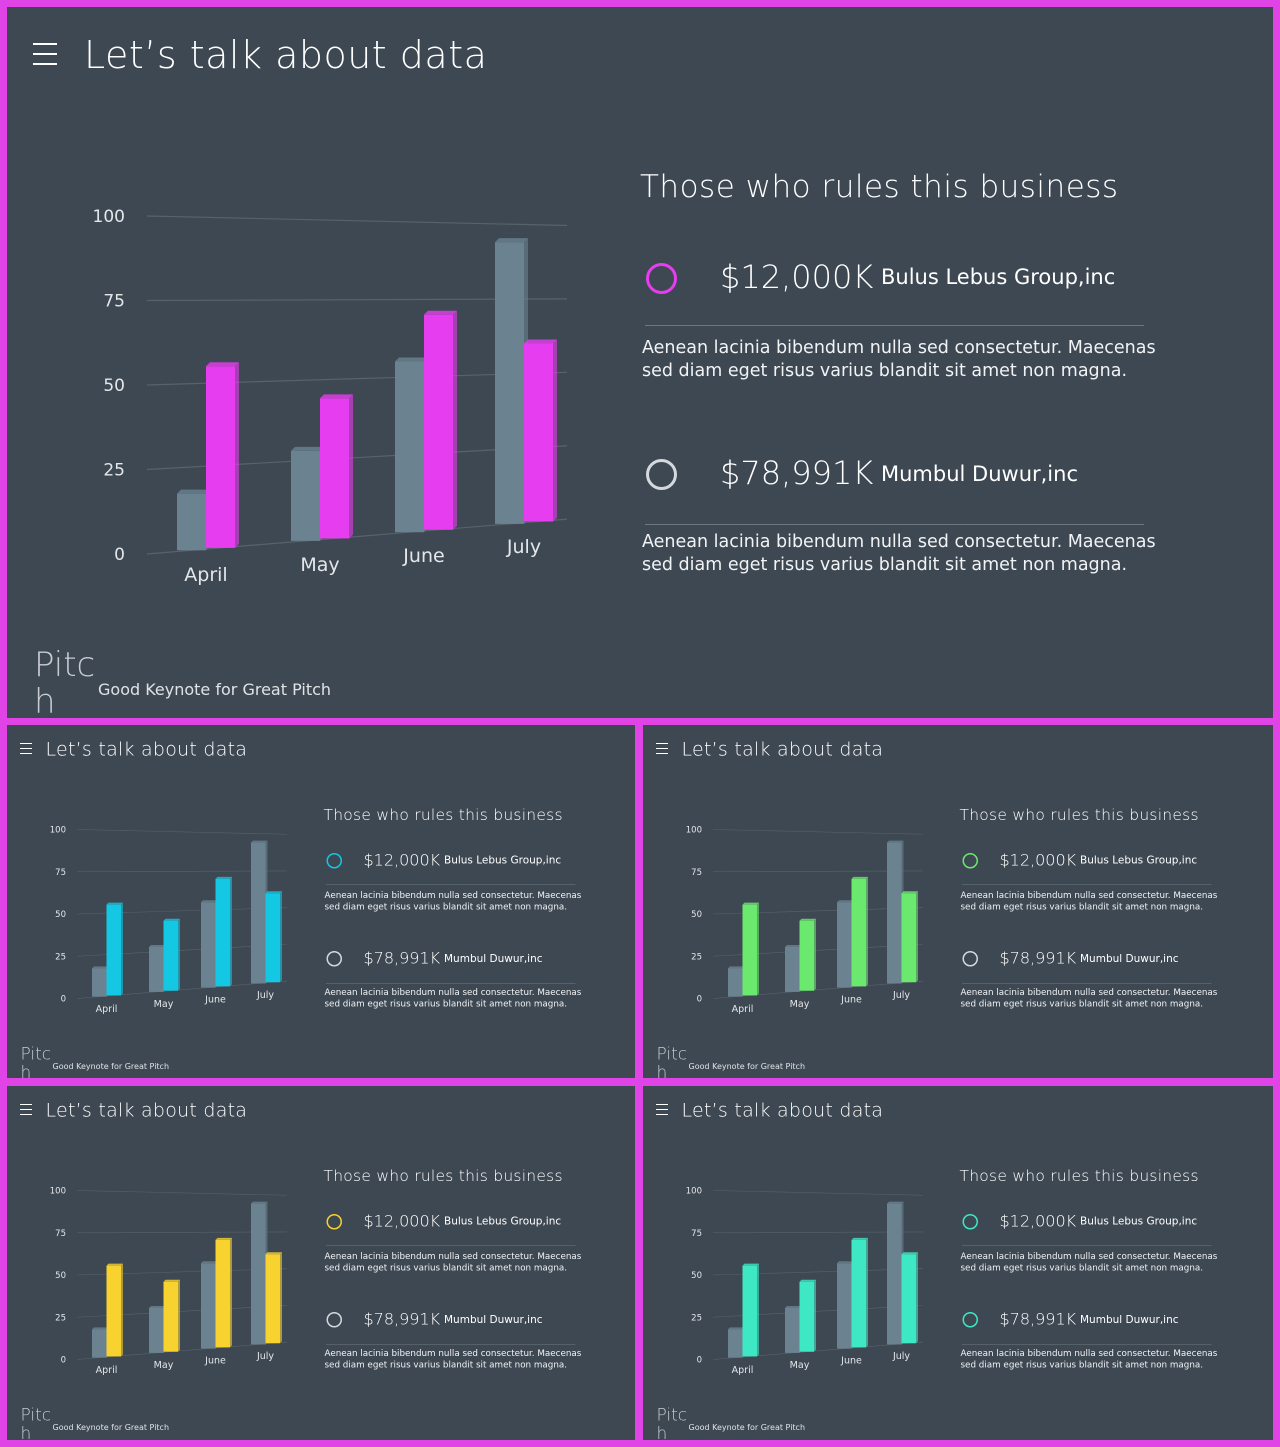 The width and height of the screenshot is (1280, 1447). What do you see at coordinates (273, 937) in the screenshot?
I see `bar-series2-july` at bounding box center [273, 937].